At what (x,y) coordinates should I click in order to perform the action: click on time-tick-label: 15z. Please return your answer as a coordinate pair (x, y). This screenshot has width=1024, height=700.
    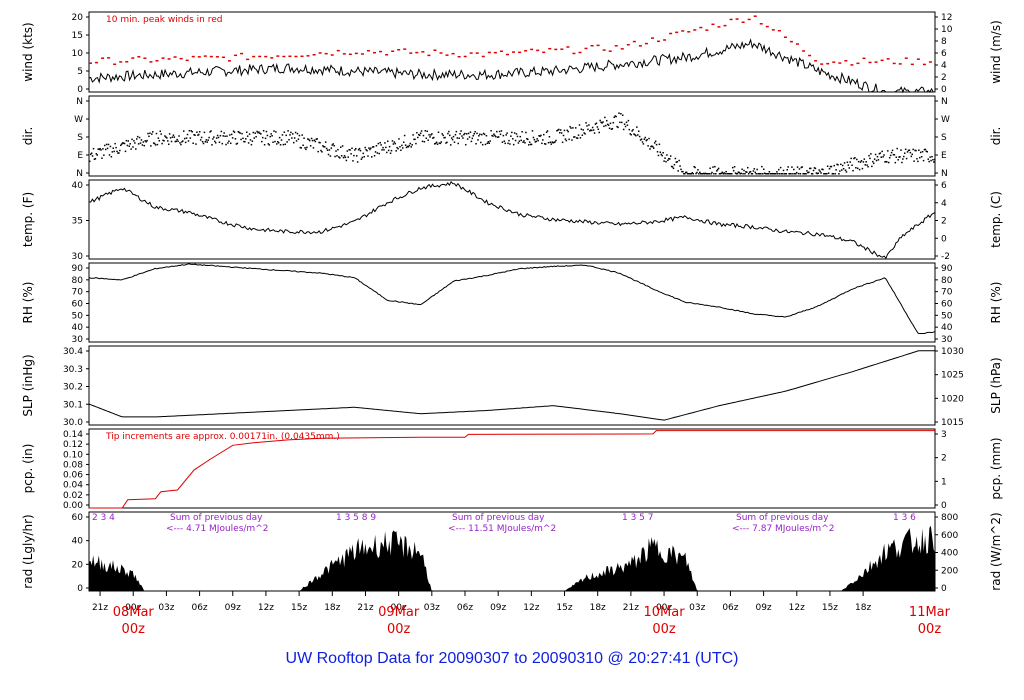
    Looking at the image, I should click on (299, 608).